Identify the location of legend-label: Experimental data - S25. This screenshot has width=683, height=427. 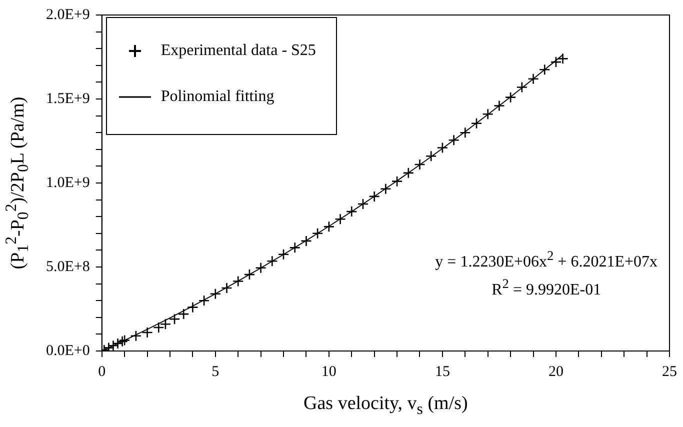
(238, 51).